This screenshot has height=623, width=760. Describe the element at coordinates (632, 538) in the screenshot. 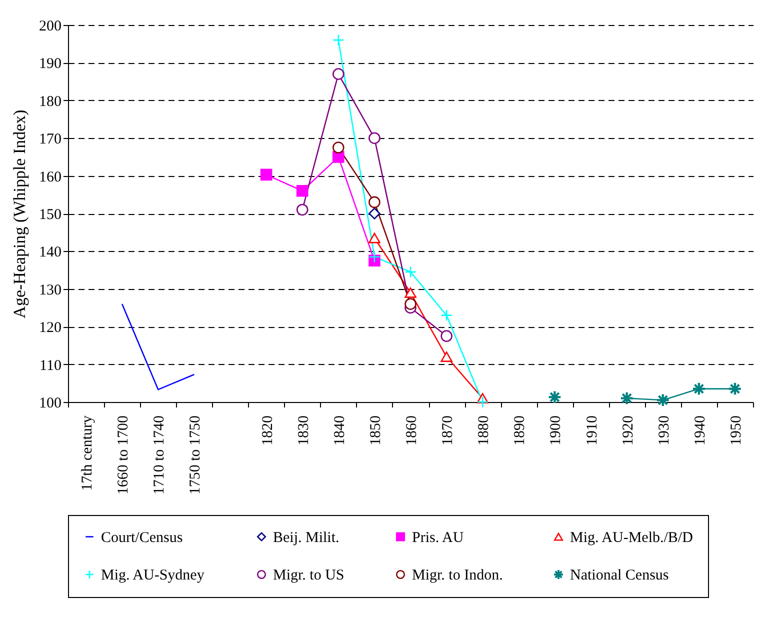

I see `legend-label: Mig. AU-Melb./B/D` at that location.